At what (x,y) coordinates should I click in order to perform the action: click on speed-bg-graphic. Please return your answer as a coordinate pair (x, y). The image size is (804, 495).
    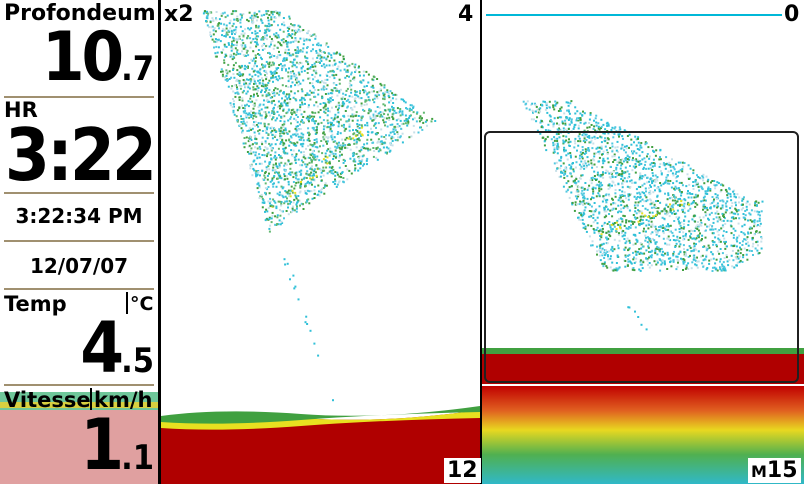
    Looking at the image, I should click on (79, 436).